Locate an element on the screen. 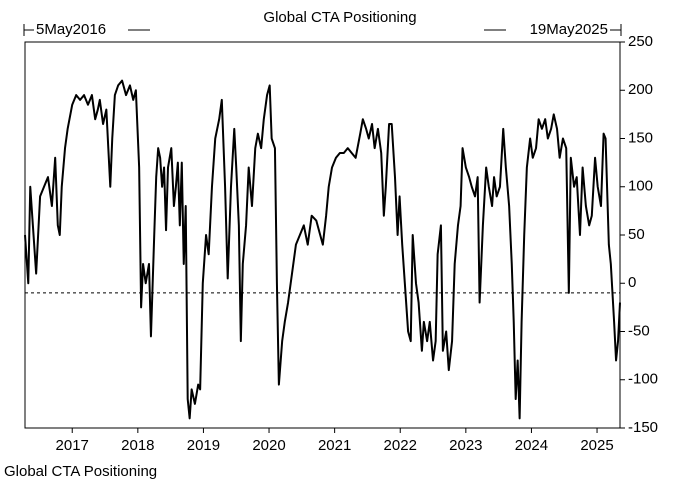 This screenshot has height=482, width=692. x-tick-label: 2021 is located at coordinates (334, 445).